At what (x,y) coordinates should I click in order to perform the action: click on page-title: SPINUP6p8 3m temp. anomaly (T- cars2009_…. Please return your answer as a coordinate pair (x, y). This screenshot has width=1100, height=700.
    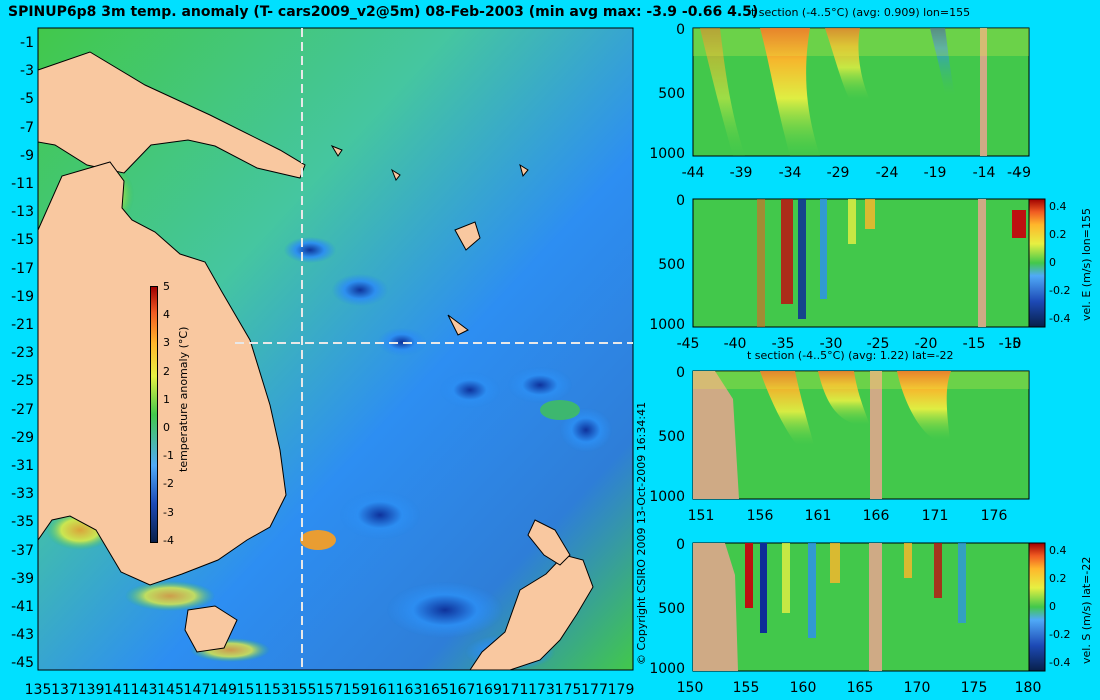
    Looking at the image, I should click on (383, 12).